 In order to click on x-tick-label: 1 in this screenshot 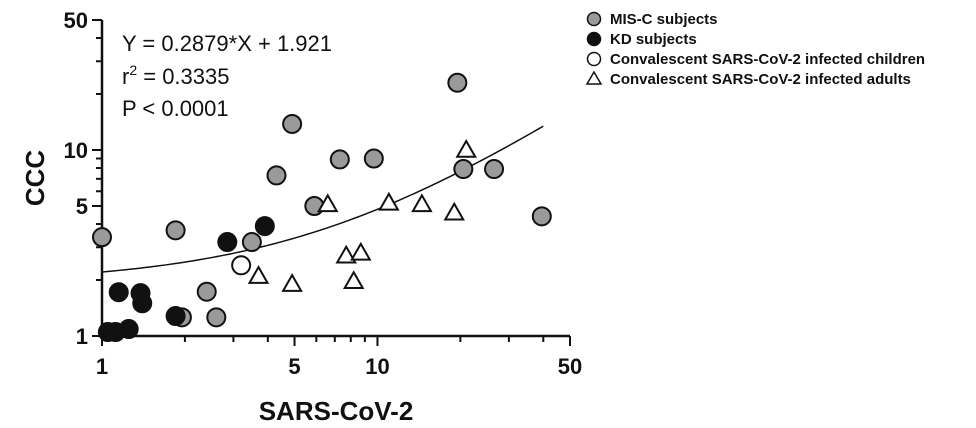, I will do `click(102, 366)`.